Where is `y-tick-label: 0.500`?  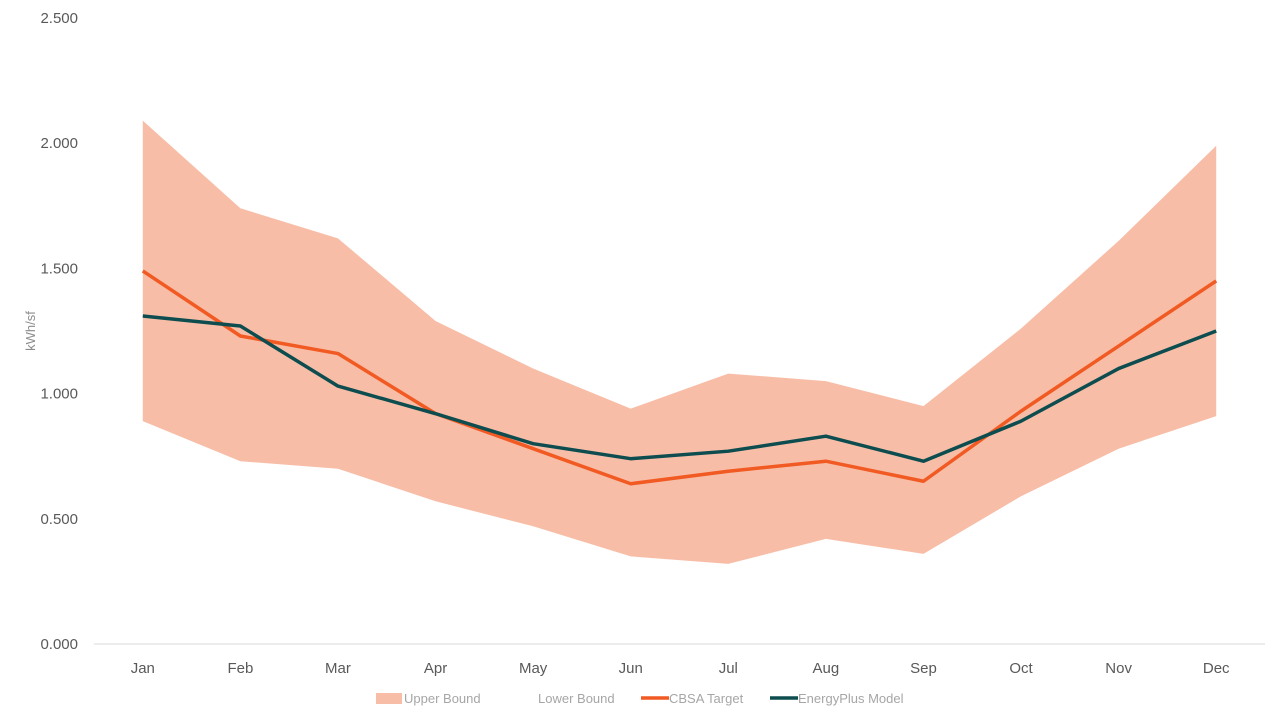 y-tick-label: 0.500 is located at coordinates (59, 519).